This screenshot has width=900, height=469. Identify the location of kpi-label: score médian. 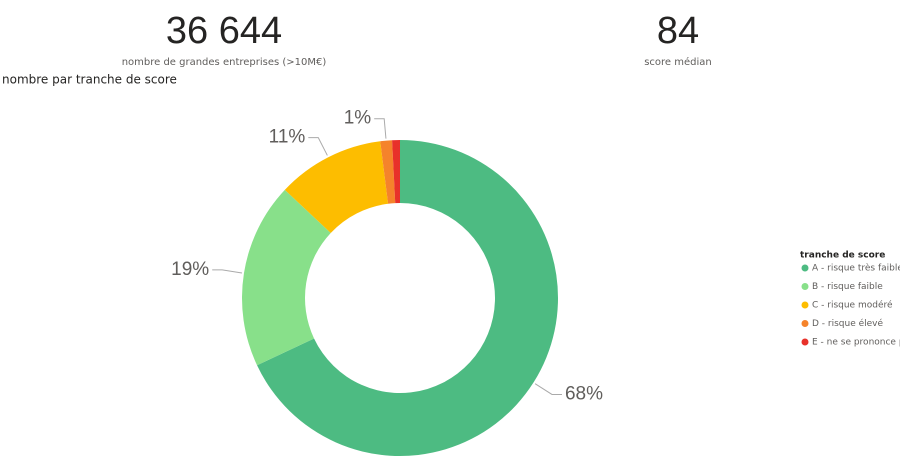
(678, 62).